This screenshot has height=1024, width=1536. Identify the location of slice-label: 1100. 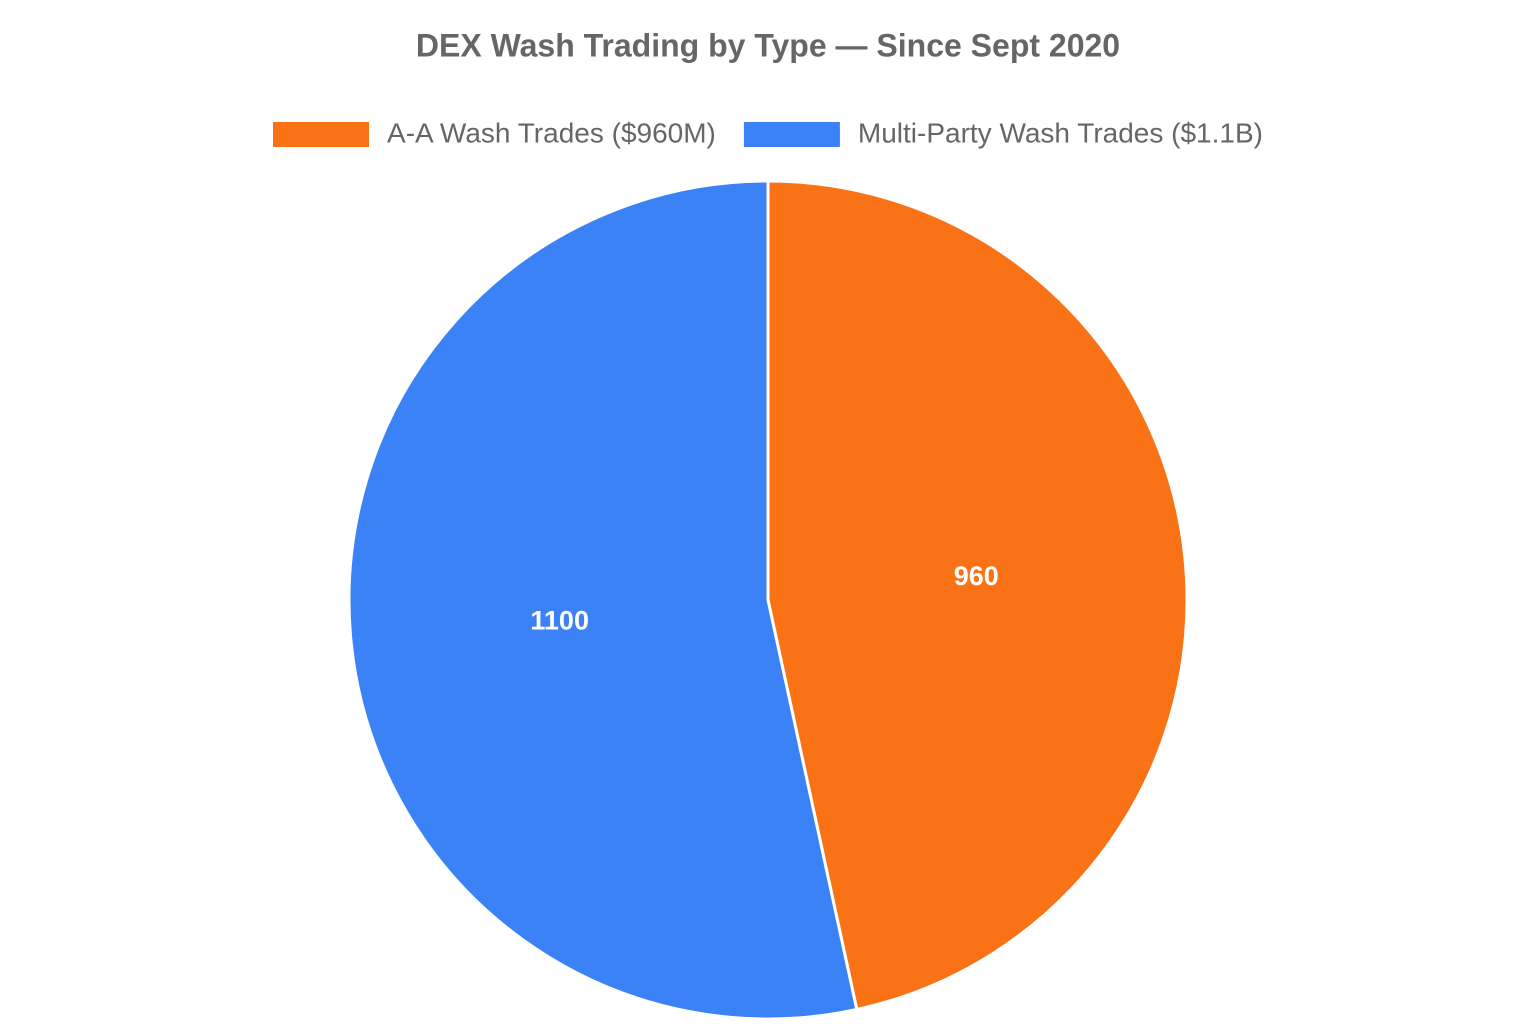
(559, 620).